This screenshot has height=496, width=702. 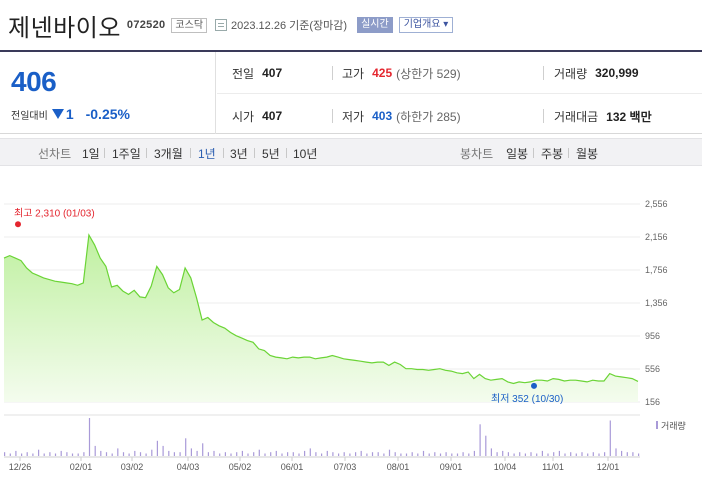 What do you see at coordinates (353, 73) in the screenshot?
I see `stat-label: 고가` at bounding box center [353, 73].